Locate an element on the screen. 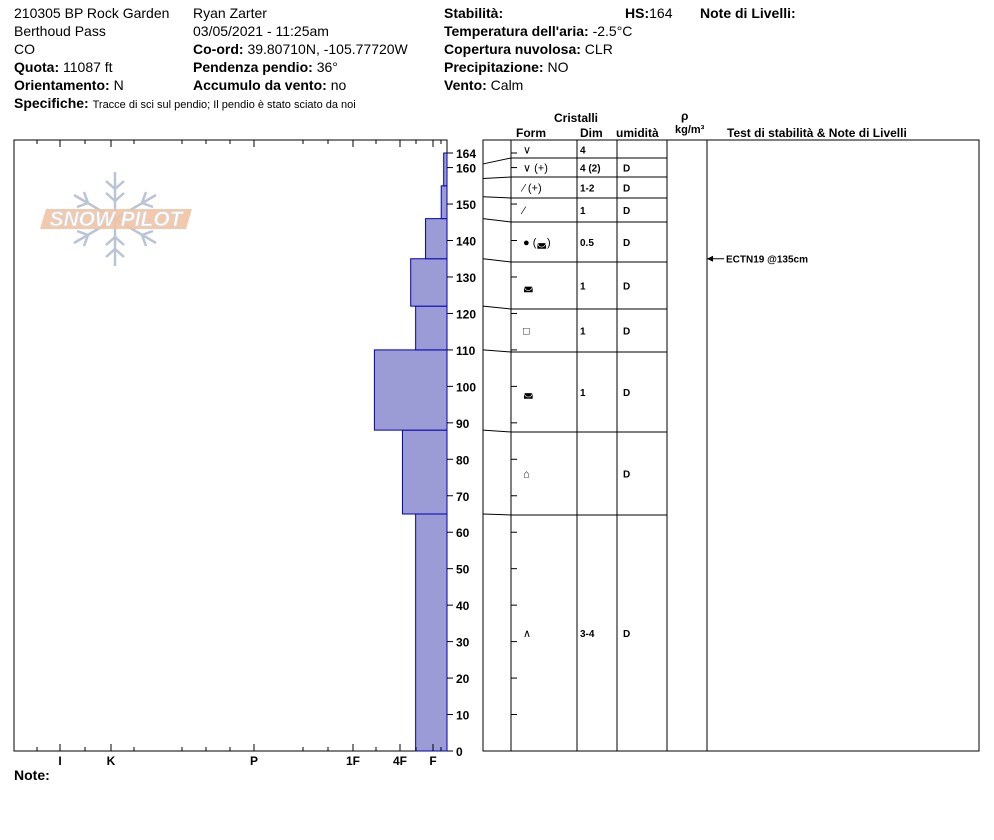 The width and height of the screenshot is (994, 840). specifics-label: Specifiche: is located at coordinates (51, 103).